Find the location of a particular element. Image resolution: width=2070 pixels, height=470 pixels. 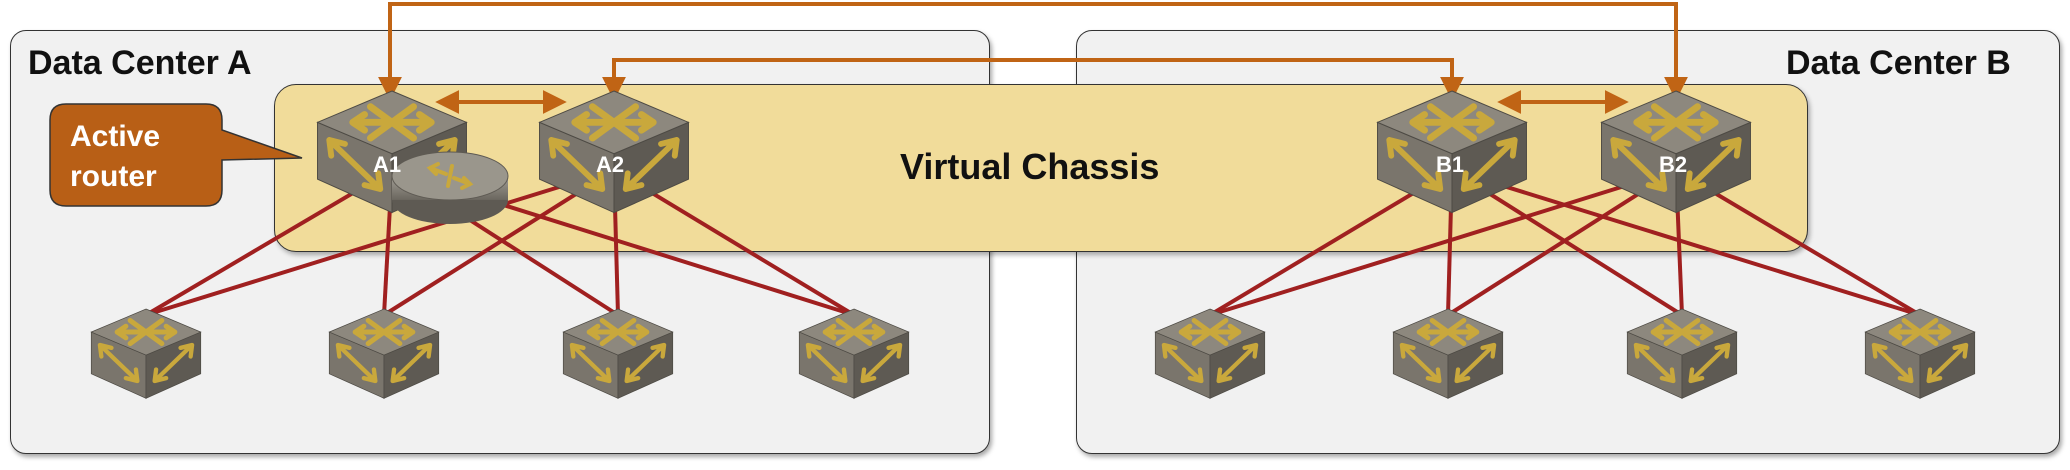

data-center-a-title: Data Center A is located at coordinates (140, 63).